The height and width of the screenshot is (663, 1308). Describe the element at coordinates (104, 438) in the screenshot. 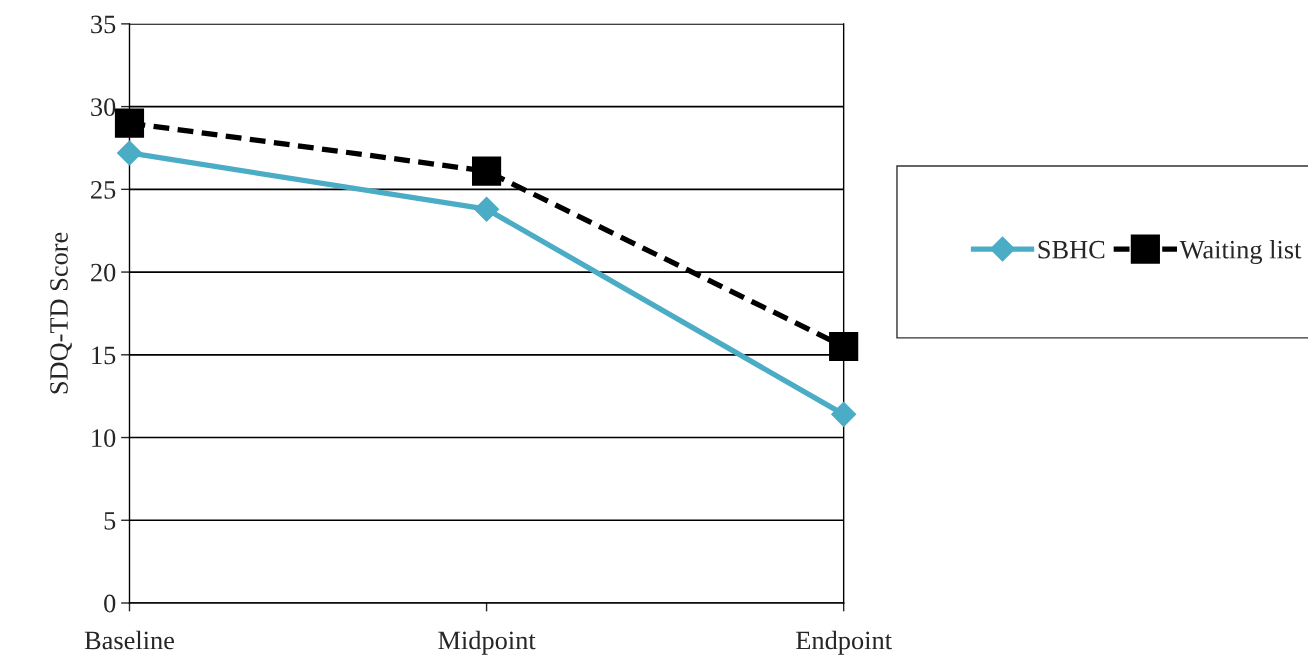

I see `y-tick-label: 10` at that location.